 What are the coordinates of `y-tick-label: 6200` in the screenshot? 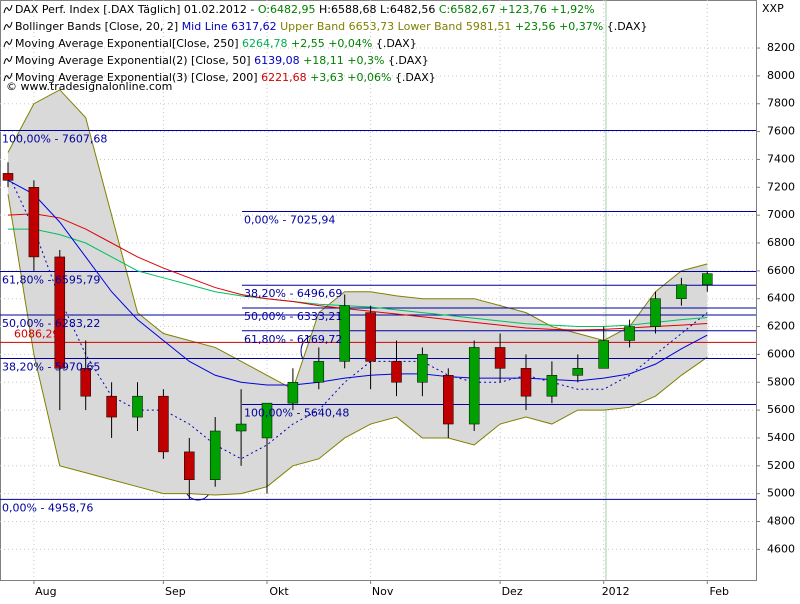 It's located at (781, 326).